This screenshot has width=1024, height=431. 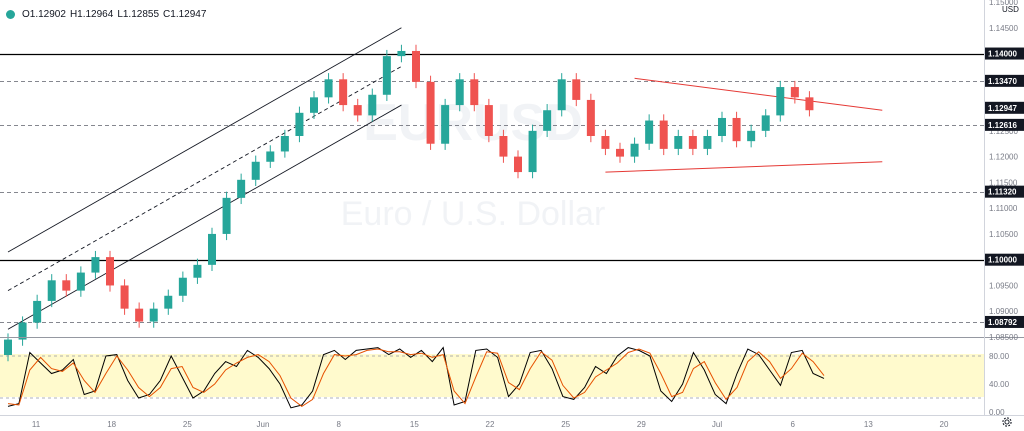 What do you see at coordinates (1003, 208) in the screenshot?
I see `price-tick-label: 1.11000` at bounding box center [1003, 208].